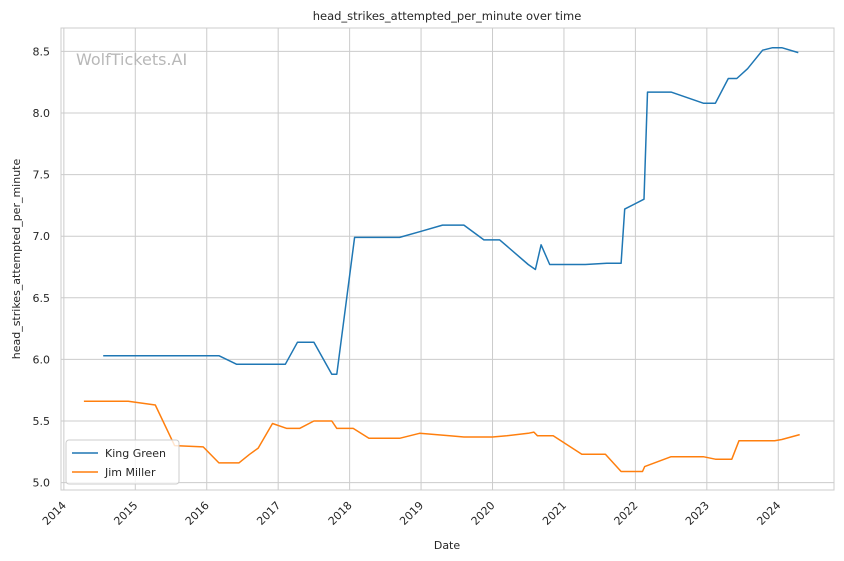 The image size is (844, 561). I want to click on x-tick-label: 2023, so click(697, 513).